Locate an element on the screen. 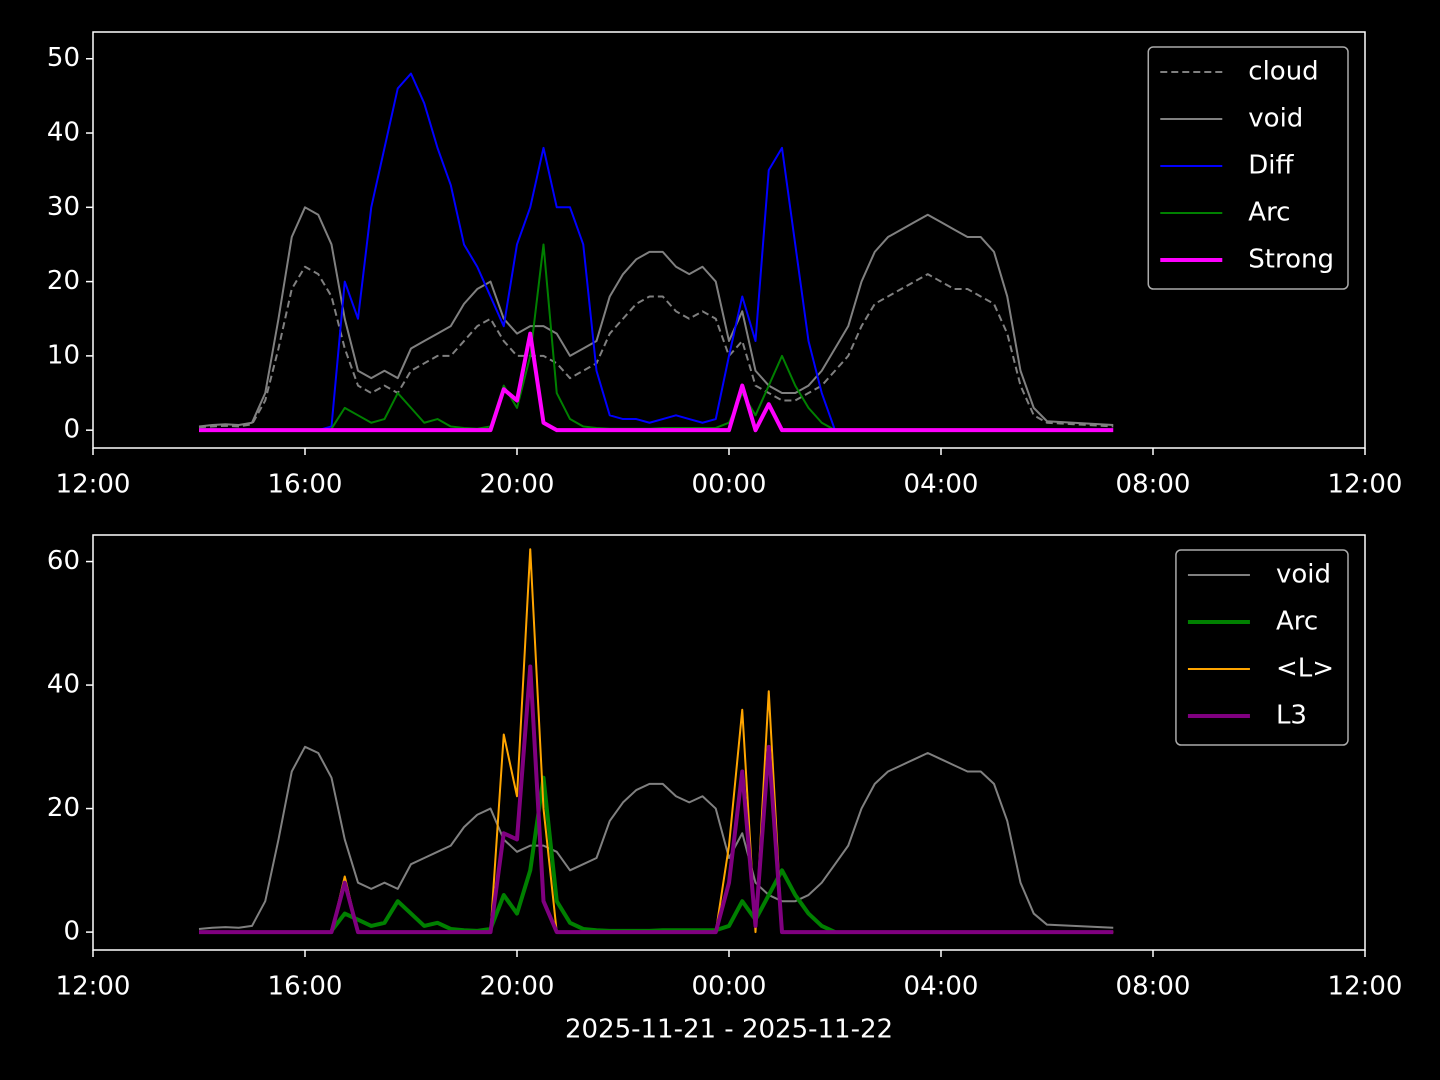 Image resolution: width=1440 pixels, height=1080 pixels. legend: void Arc <L> L3 is located at coordinates (1262, 647).